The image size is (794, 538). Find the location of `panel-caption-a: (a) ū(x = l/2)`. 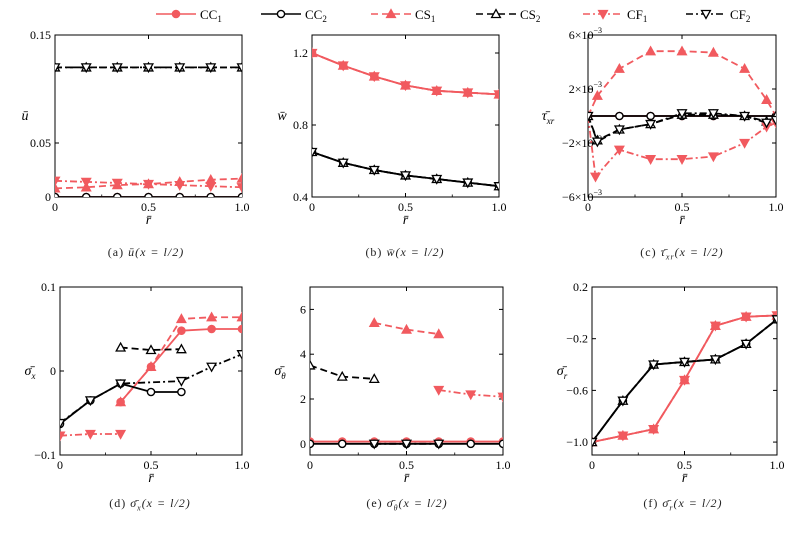

panel-caption-a: (a) ū(x = l/2) is located at coordinates (146, 252).